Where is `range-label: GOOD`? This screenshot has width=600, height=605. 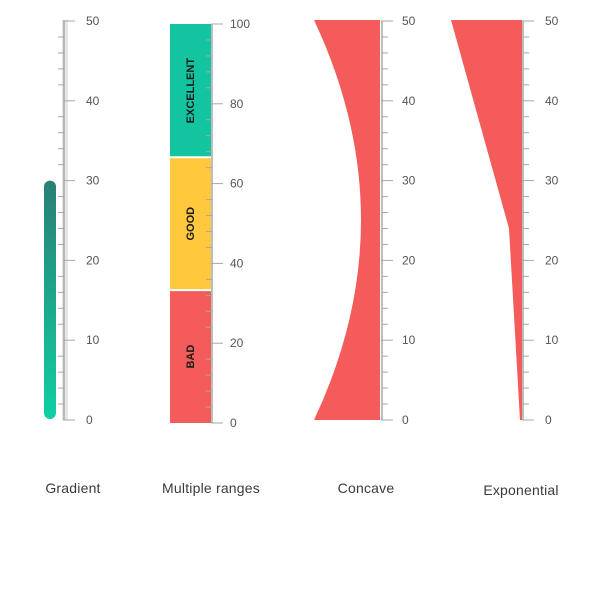
range-label: GOOD is located at coordinates (191, 224).